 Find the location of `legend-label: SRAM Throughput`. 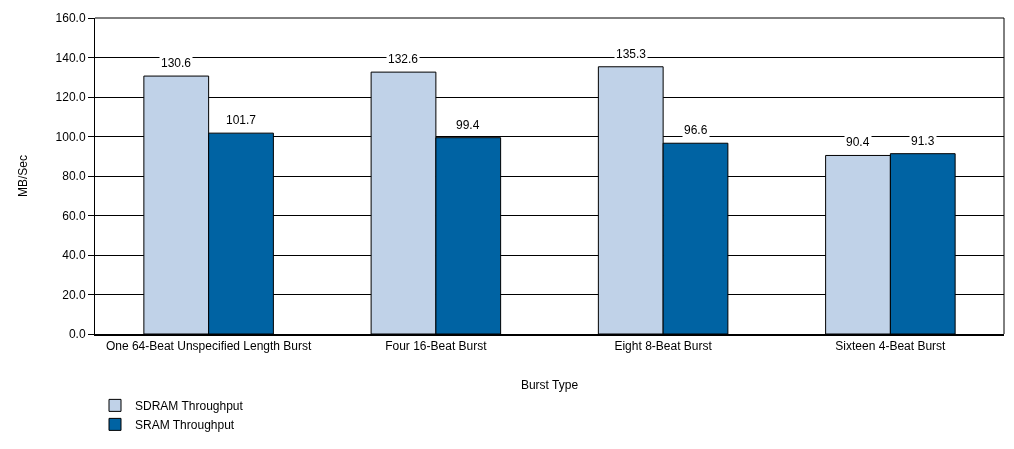

legend-label: SRAM Throughput is located at coordinates (185, 425).